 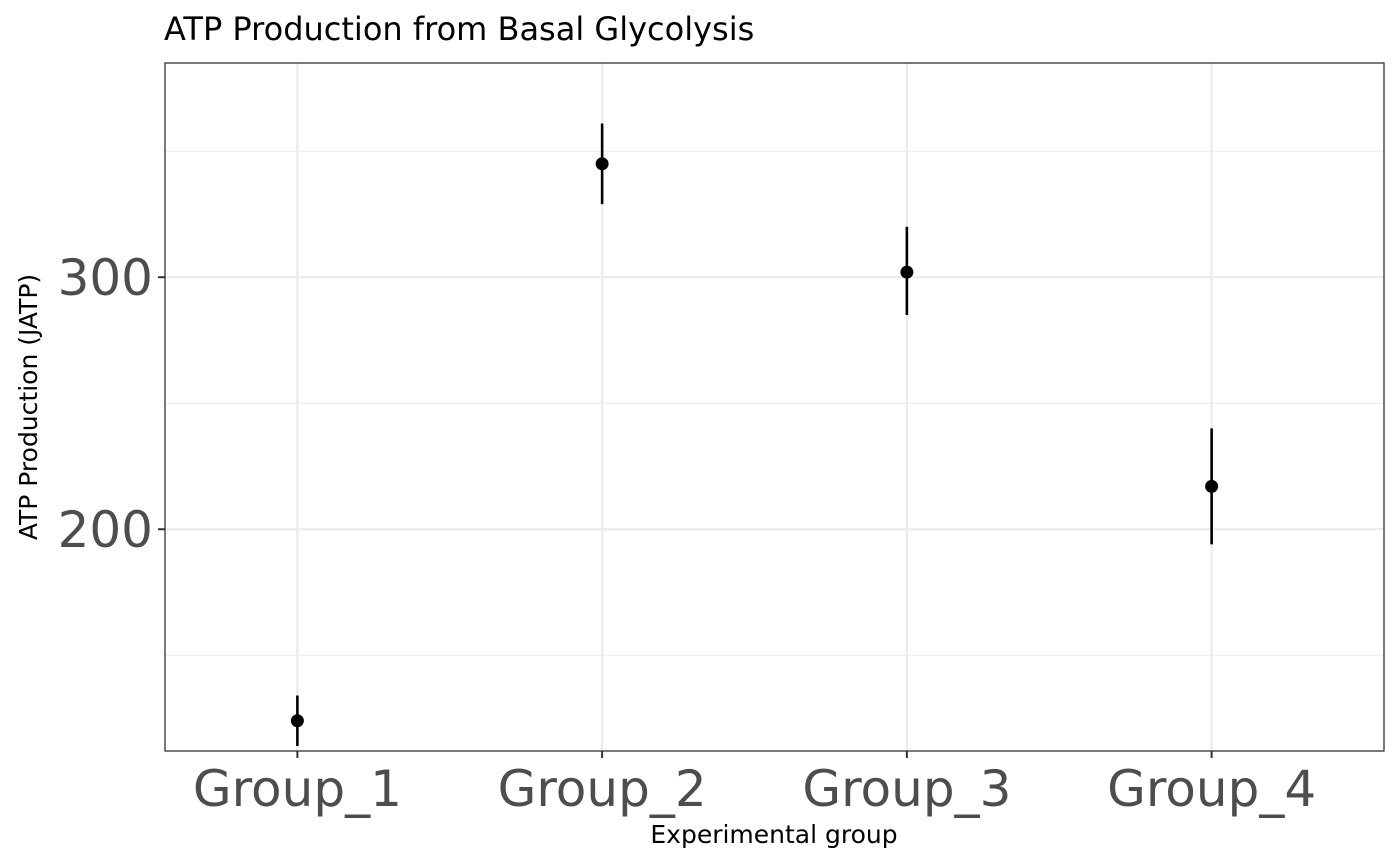 What do you see at coordinates (297, 789) in the screenshot?
I see `x-tick-label: Group_1` at bounding box center [297, 789].